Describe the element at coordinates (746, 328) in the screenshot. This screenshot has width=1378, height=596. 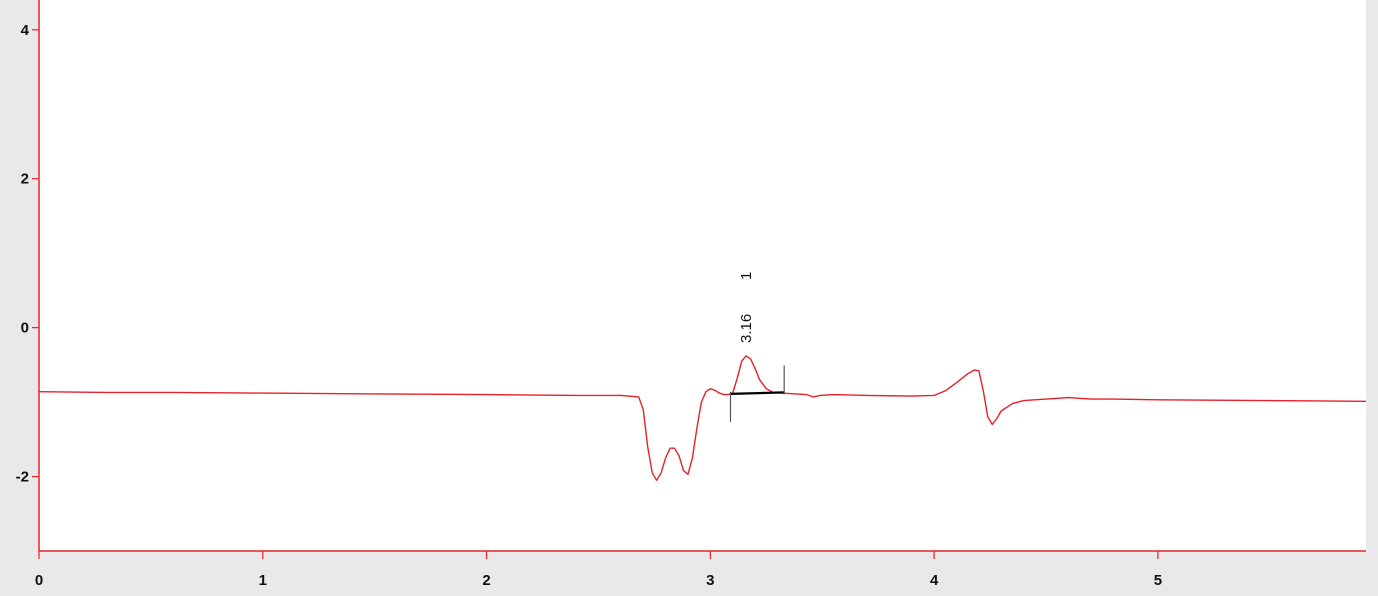
I see `peak-time-label: 3.16` at that location.